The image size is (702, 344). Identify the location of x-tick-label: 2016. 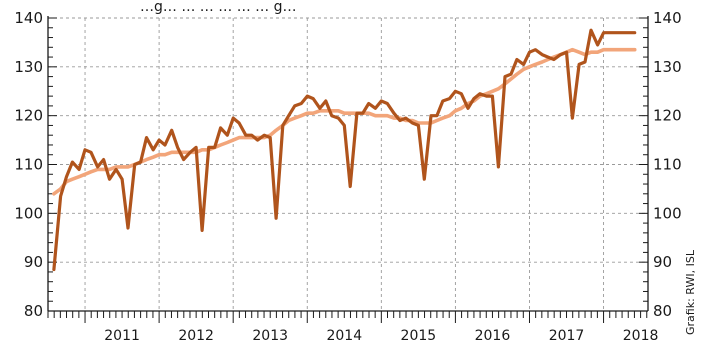
(493, 336).